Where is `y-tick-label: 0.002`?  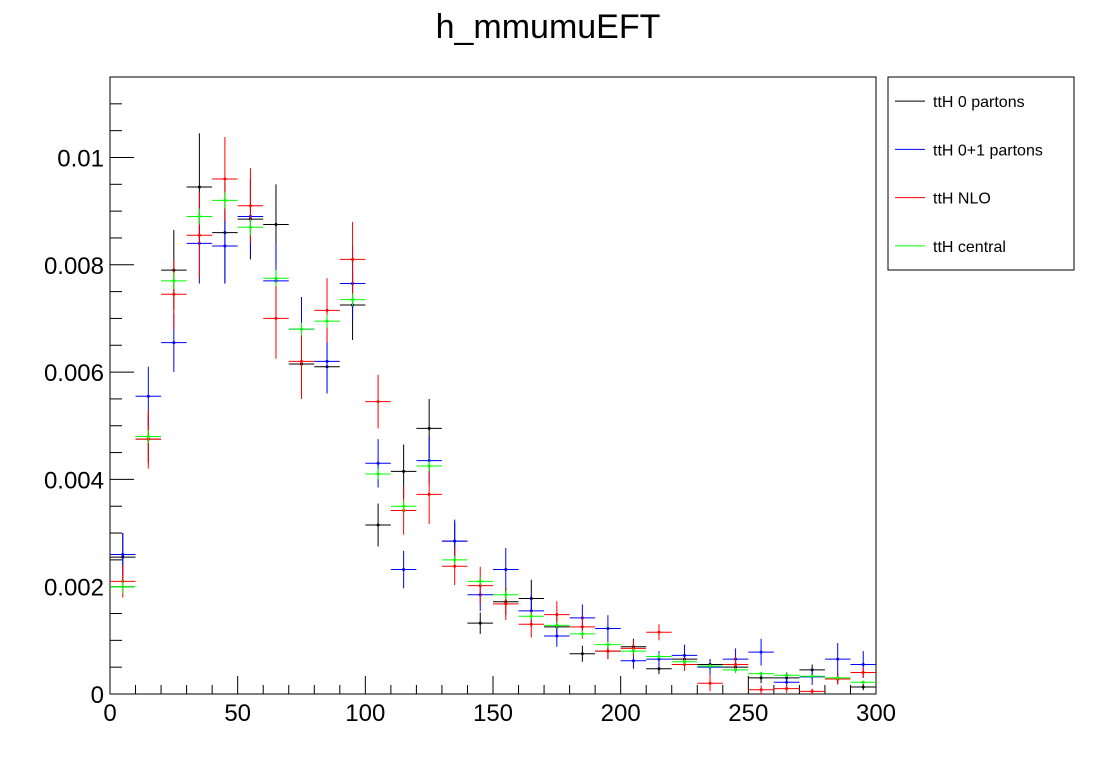 y-tick-label: 0.002 is located at coordinates (74, 588).